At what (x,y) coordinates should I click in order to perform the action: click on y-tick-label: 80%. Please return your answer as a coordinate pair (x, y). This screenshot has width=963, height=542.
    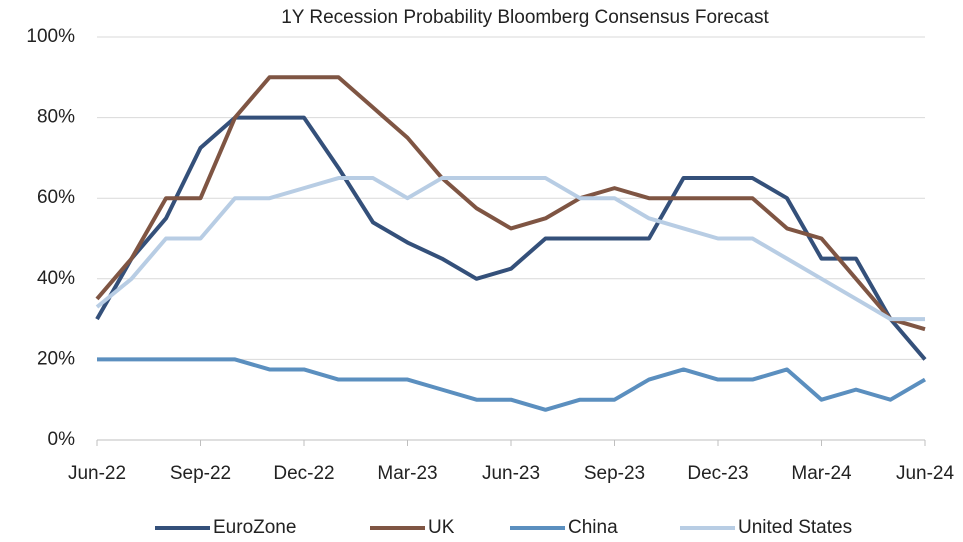
    Looking at the image, I should click on (56, 117).